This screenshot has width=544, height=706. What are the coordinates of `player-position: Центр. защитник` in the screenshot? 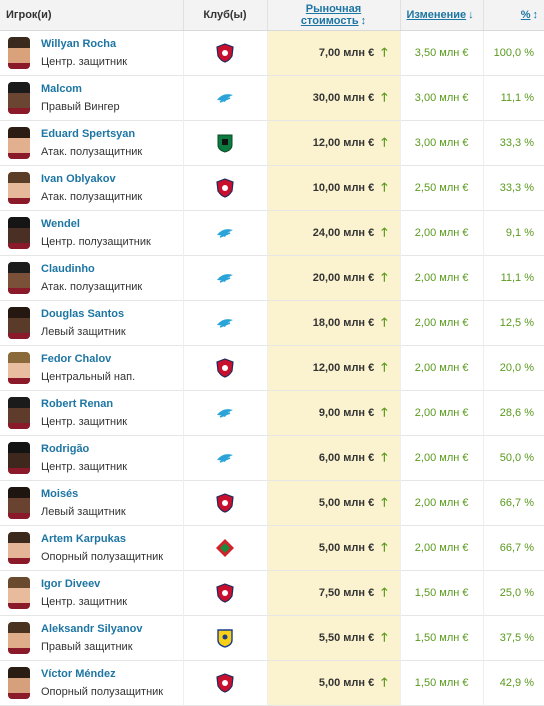 It's located at (84, 421).